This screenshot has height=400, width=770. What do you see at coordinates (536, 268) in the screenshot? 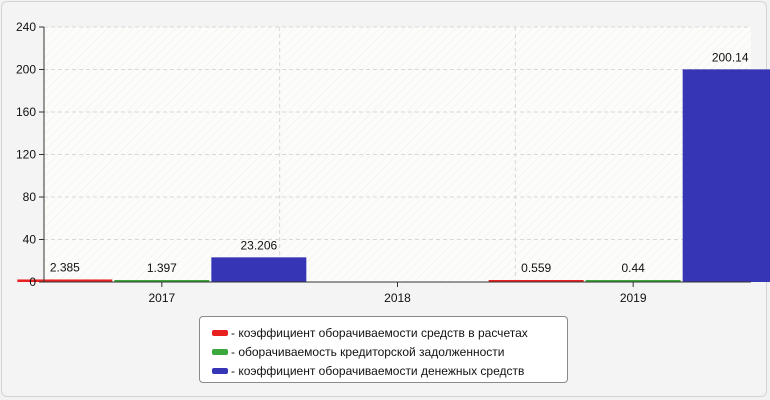
I see `data-label: 0.559` at bounding box center [536, 268].